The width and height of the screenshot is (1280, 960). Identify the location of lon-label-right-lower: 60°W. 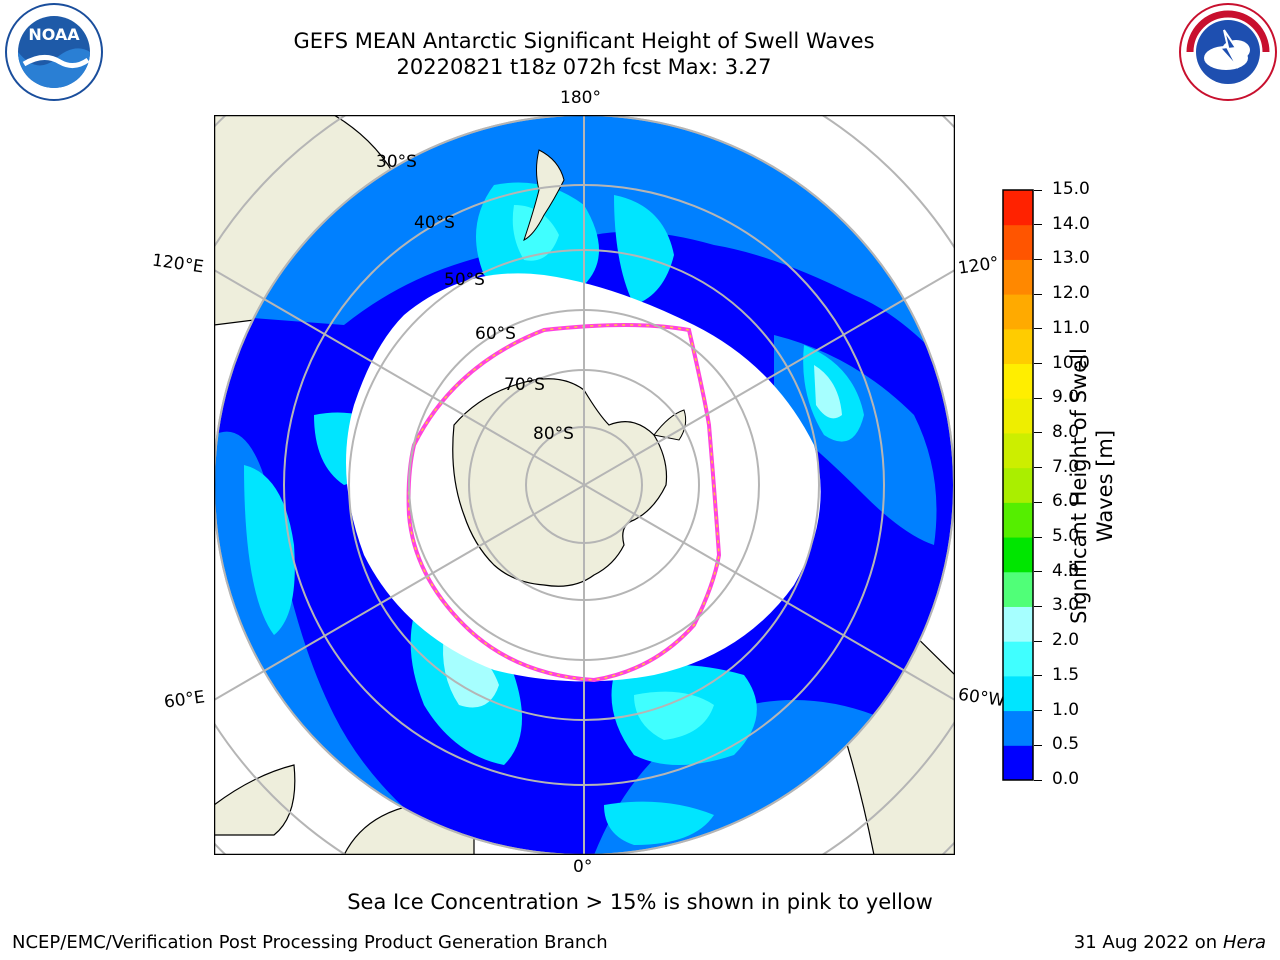
(981, 698).